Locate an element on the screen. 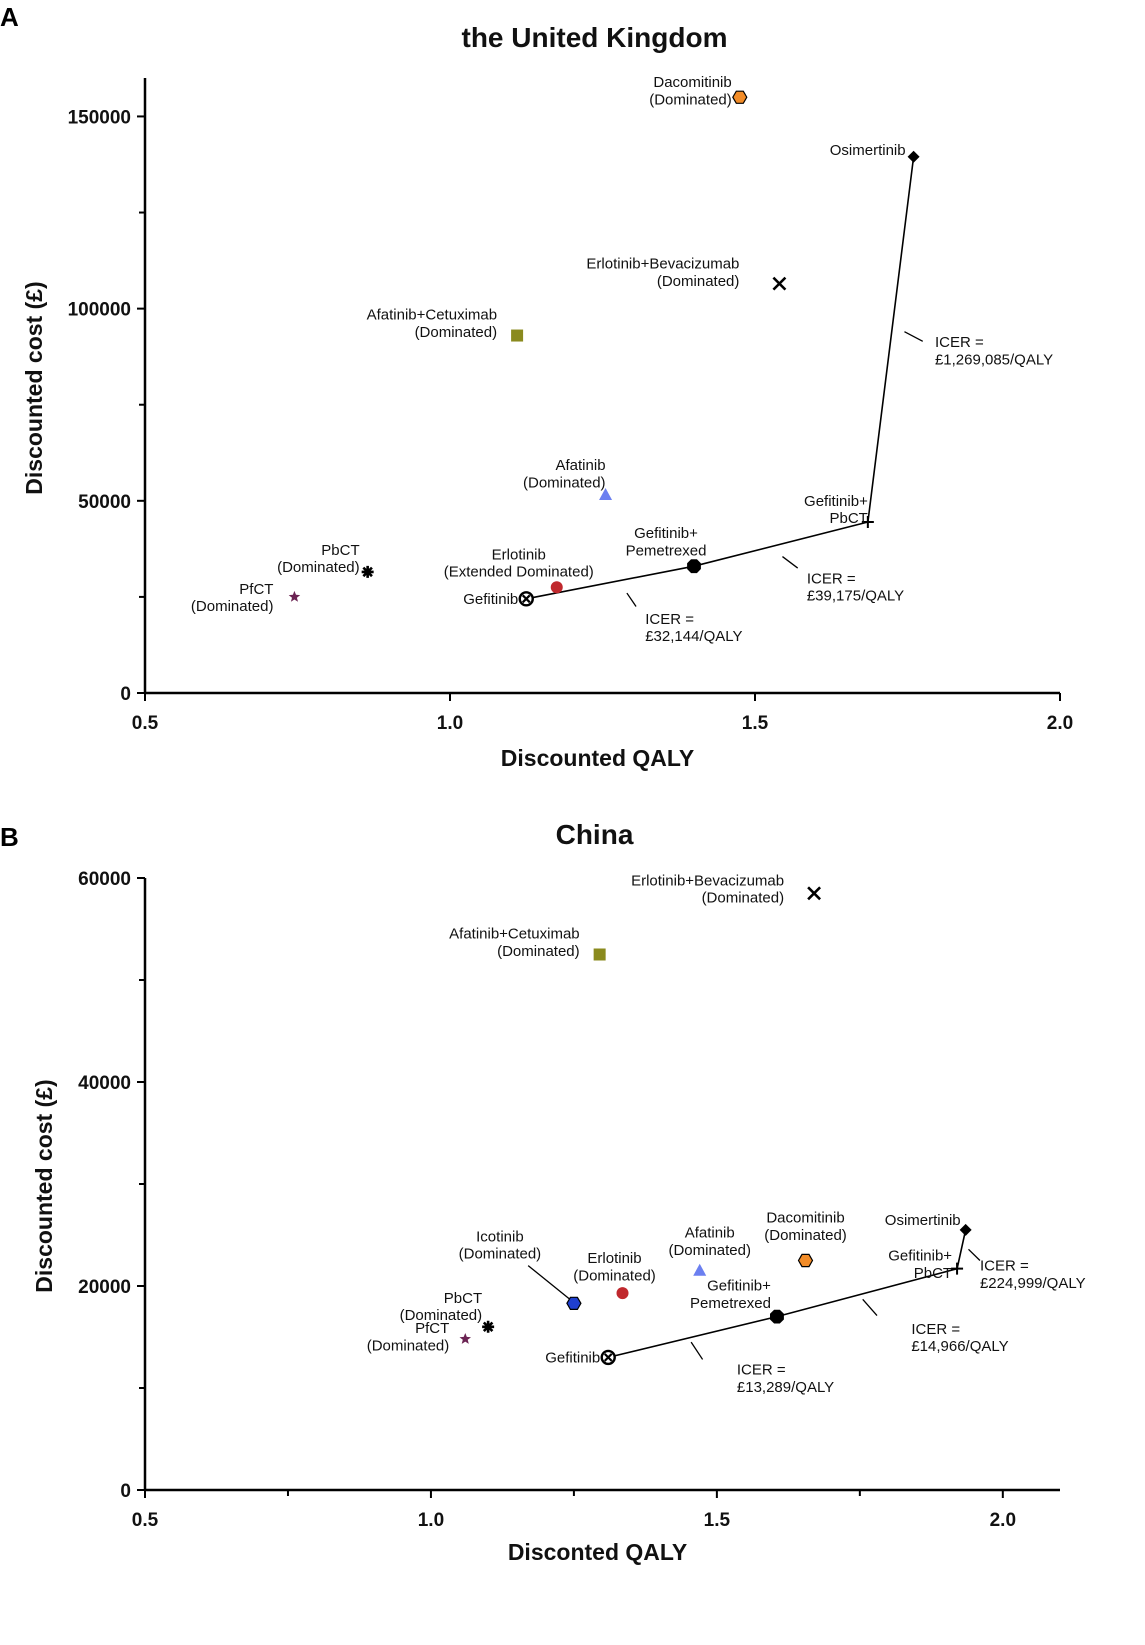 The image size is (1145, 1645). chart-title: the United Kingdom is located at coordinates (595, 37).